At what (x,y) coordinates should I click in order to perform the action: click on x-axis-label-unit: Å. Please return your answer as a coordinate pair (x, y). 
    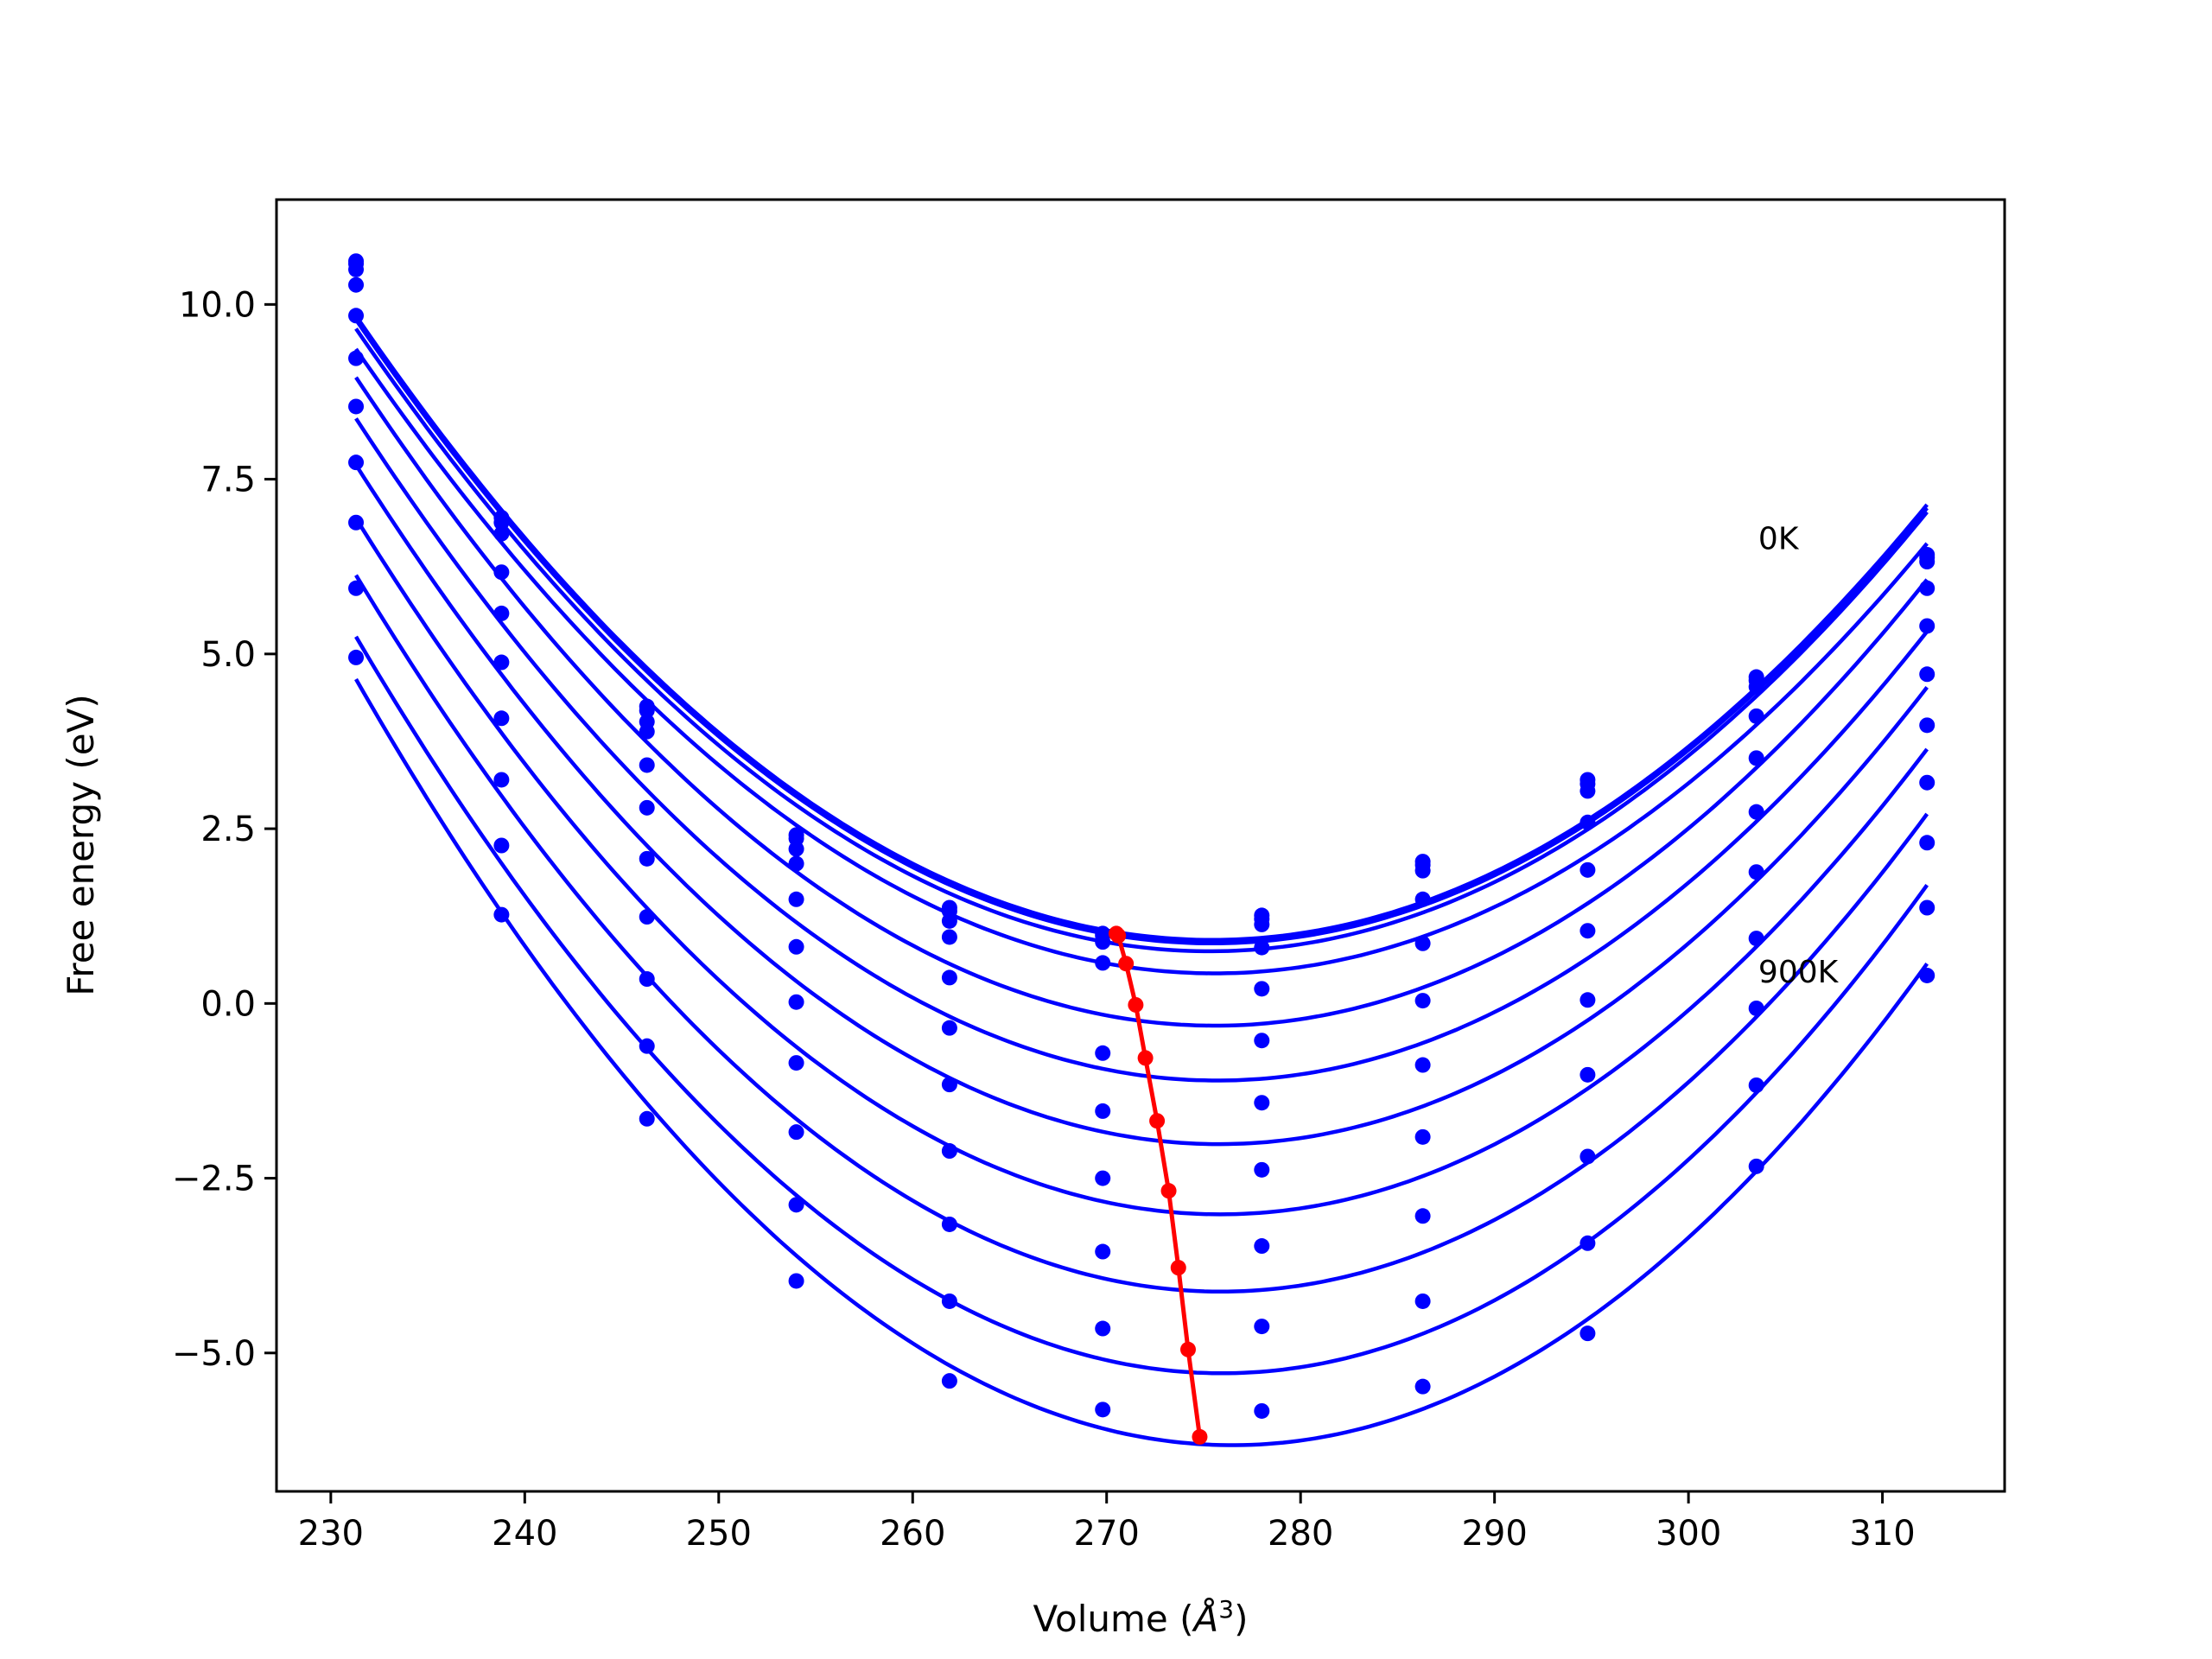
    Looking at the image, I should click on (1205, 1618).